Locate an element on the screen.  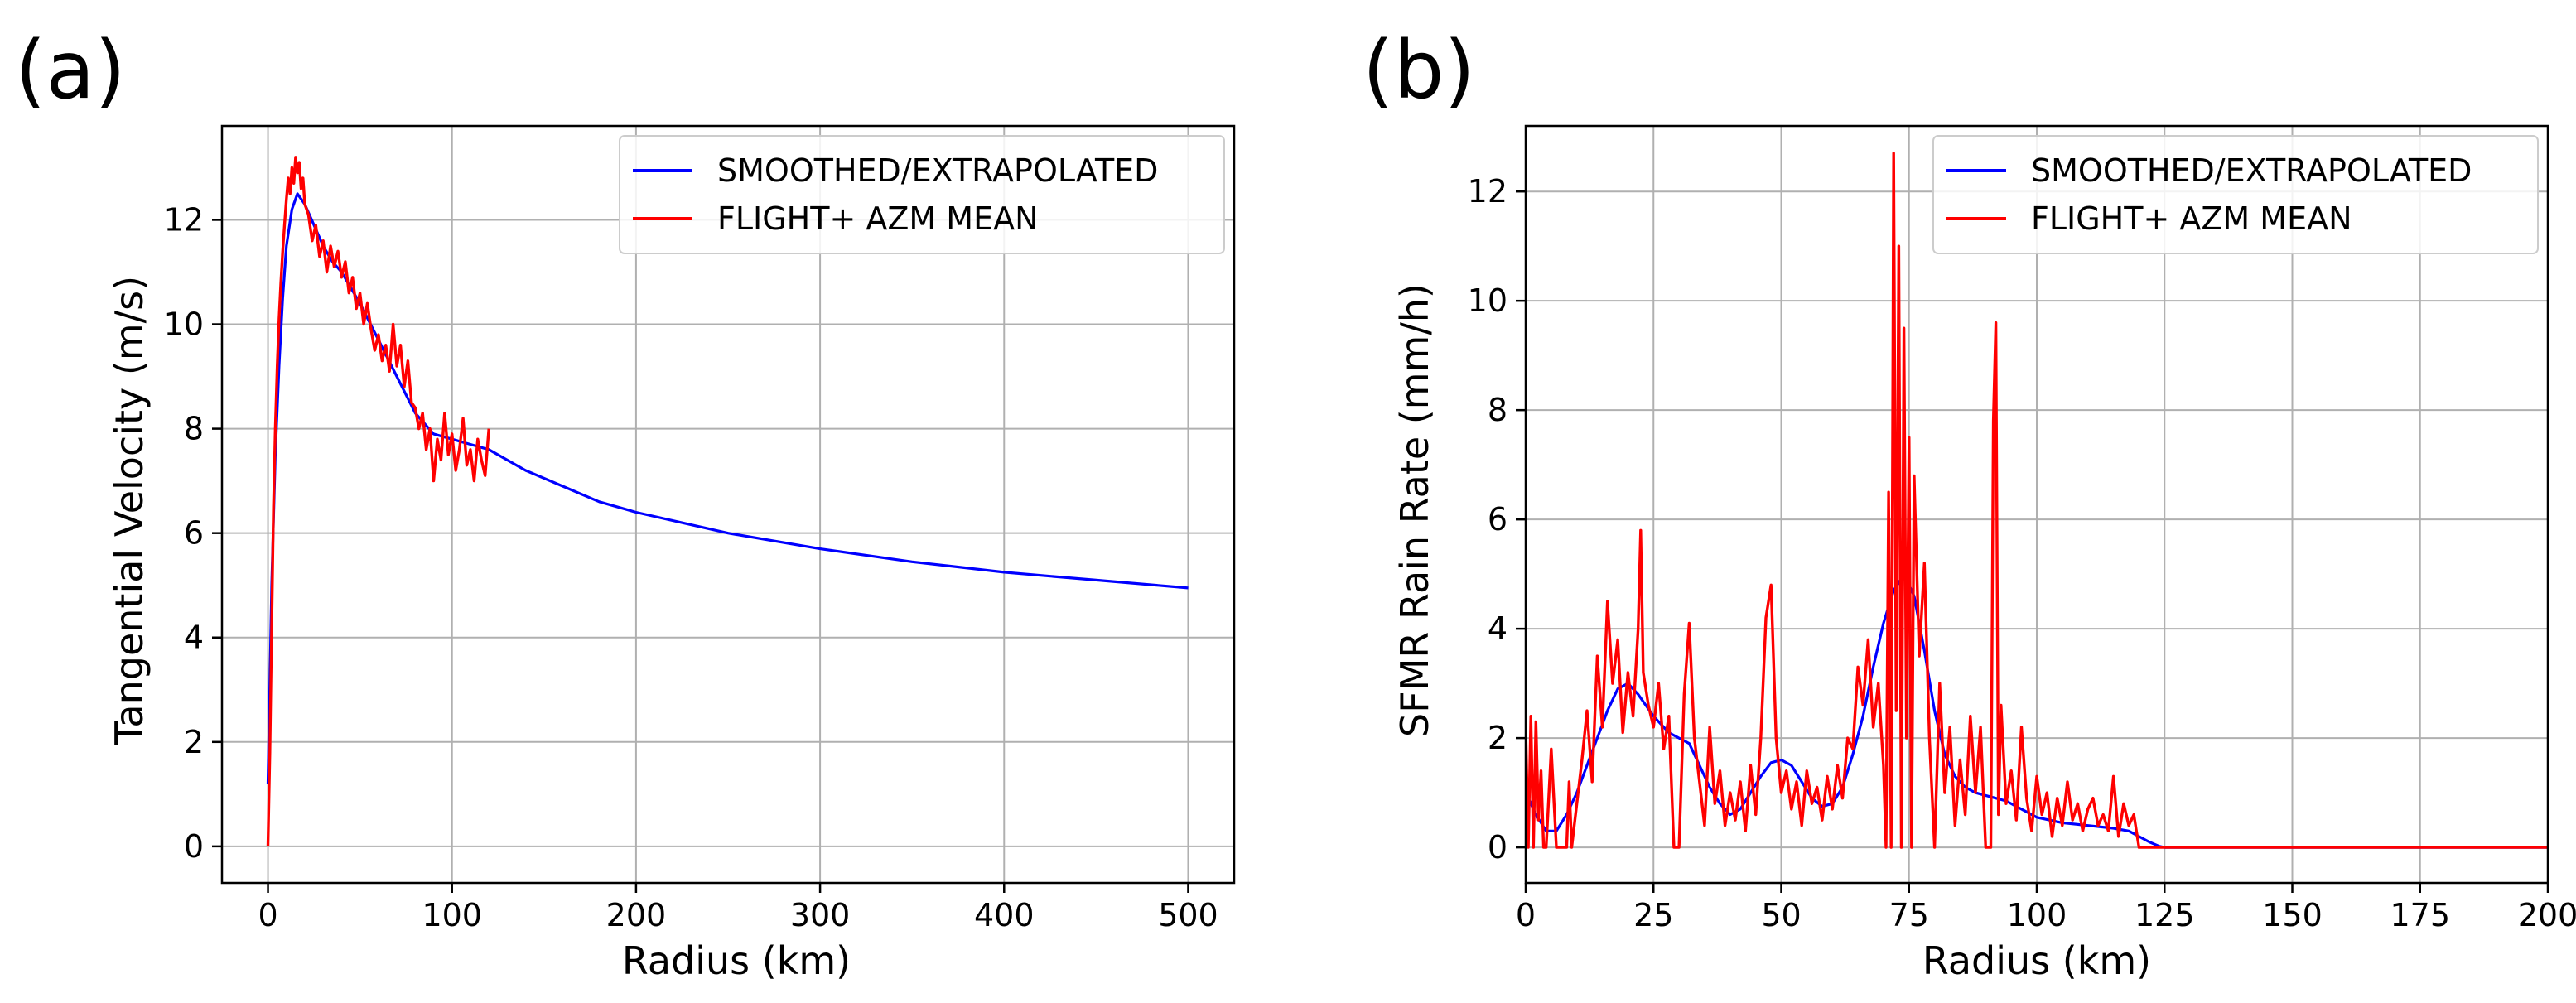
chart-a-ylabel: Tangential Velocity (m/s) is located at coordinates (130, 510).